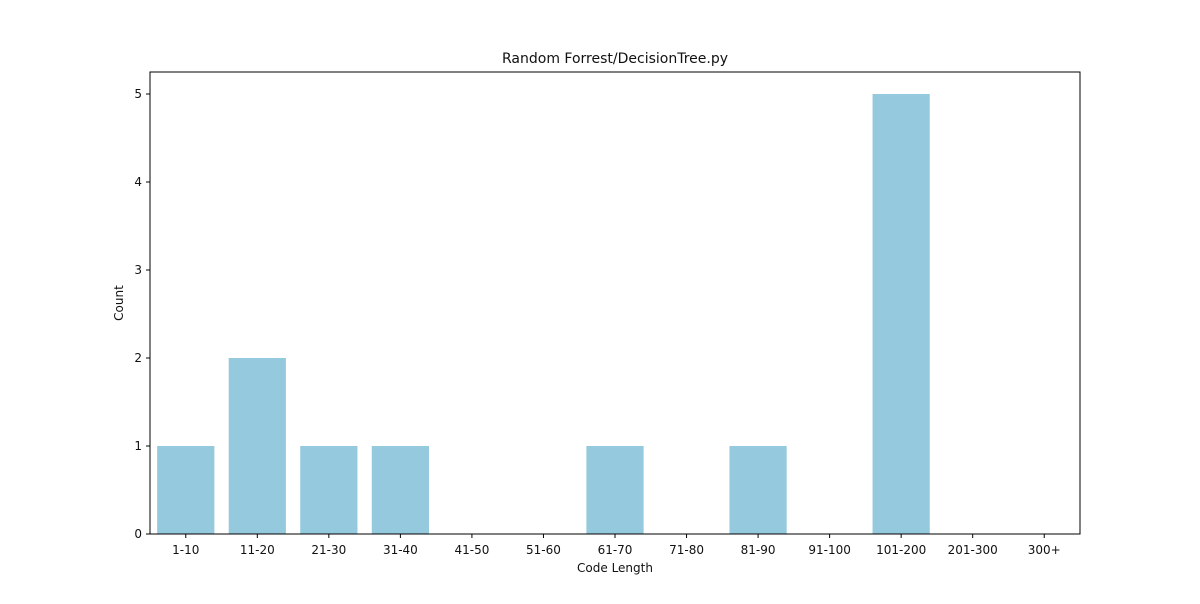  I want to click on x-tick-label: 101-200, so click(901, 550).